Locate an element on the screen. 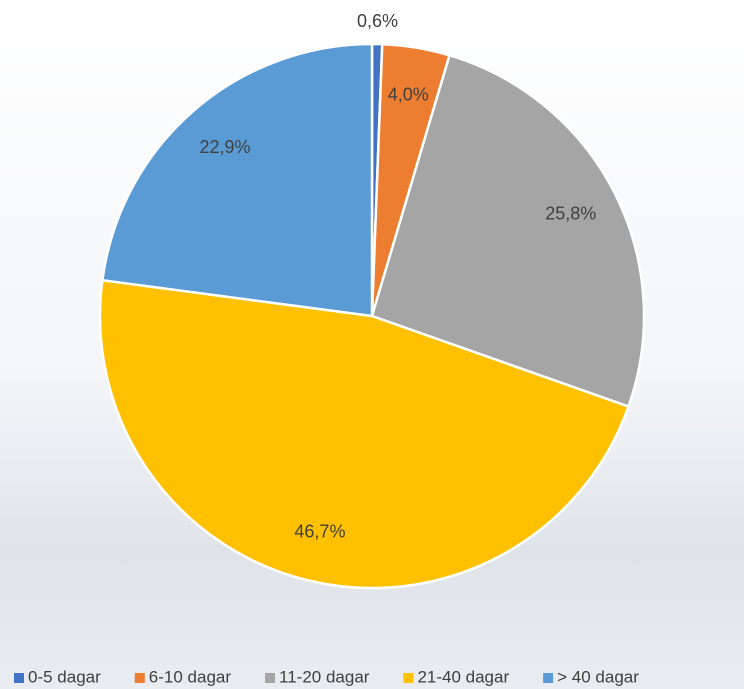 The width and height of the screenshot is (744, 689). legend-label: 6-10 dagar is located at coordinates (190, 676).